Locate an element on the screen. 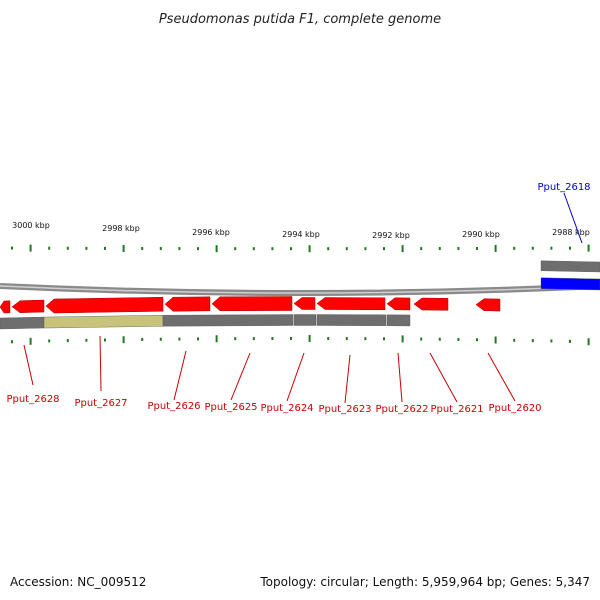 Image resolution: width=600 pixels, height=600 pixels. scale-label: 2998 kbp is located at coordinates (121, 228).